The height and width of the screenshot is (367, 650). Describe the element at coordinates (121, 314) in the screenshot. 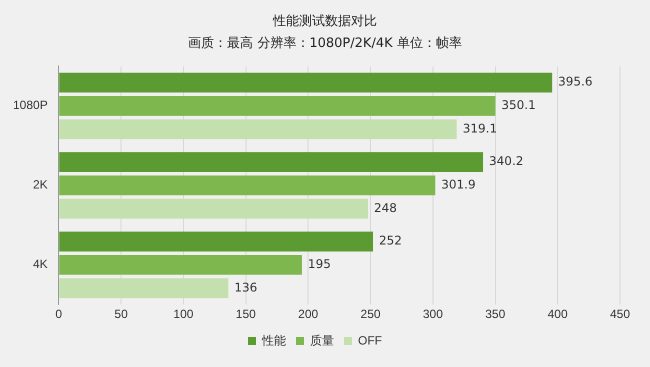

I see `x-tick-label: 50` at that location.